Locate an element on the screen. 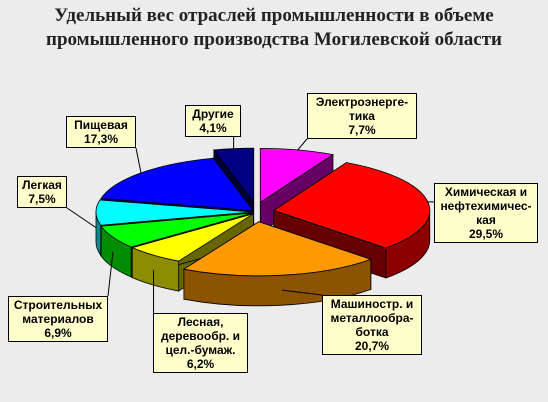 Image resolution: width=548 pixels, height=402 pixels. leader-line-electro is located at coordinates (302, 144).